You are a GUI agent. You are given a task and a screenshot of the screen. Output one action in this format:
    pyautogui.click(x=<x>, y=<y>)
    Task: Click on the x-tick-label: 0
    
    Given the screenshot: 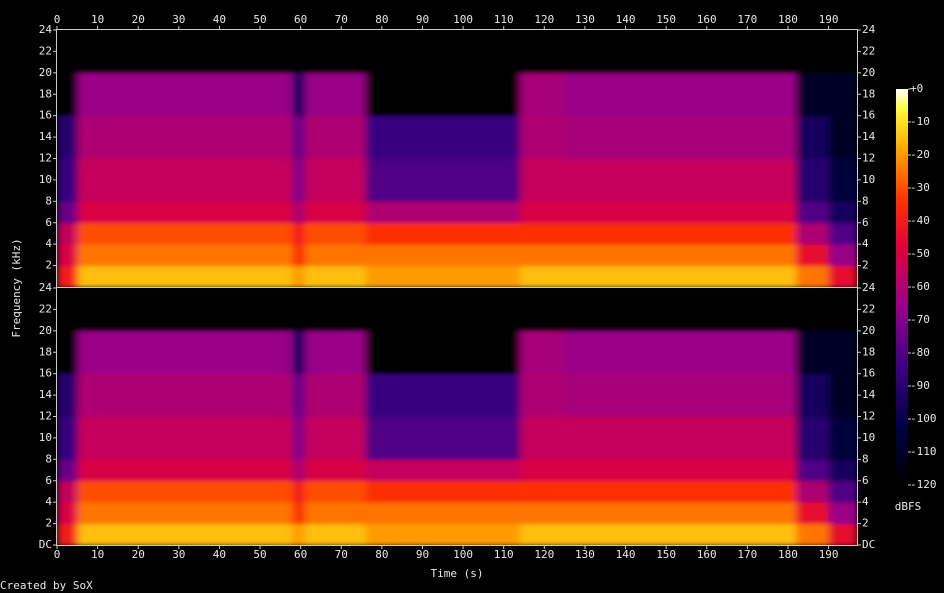 What is the action you would take?
    pyautogui.click(x=57, y=554)
    